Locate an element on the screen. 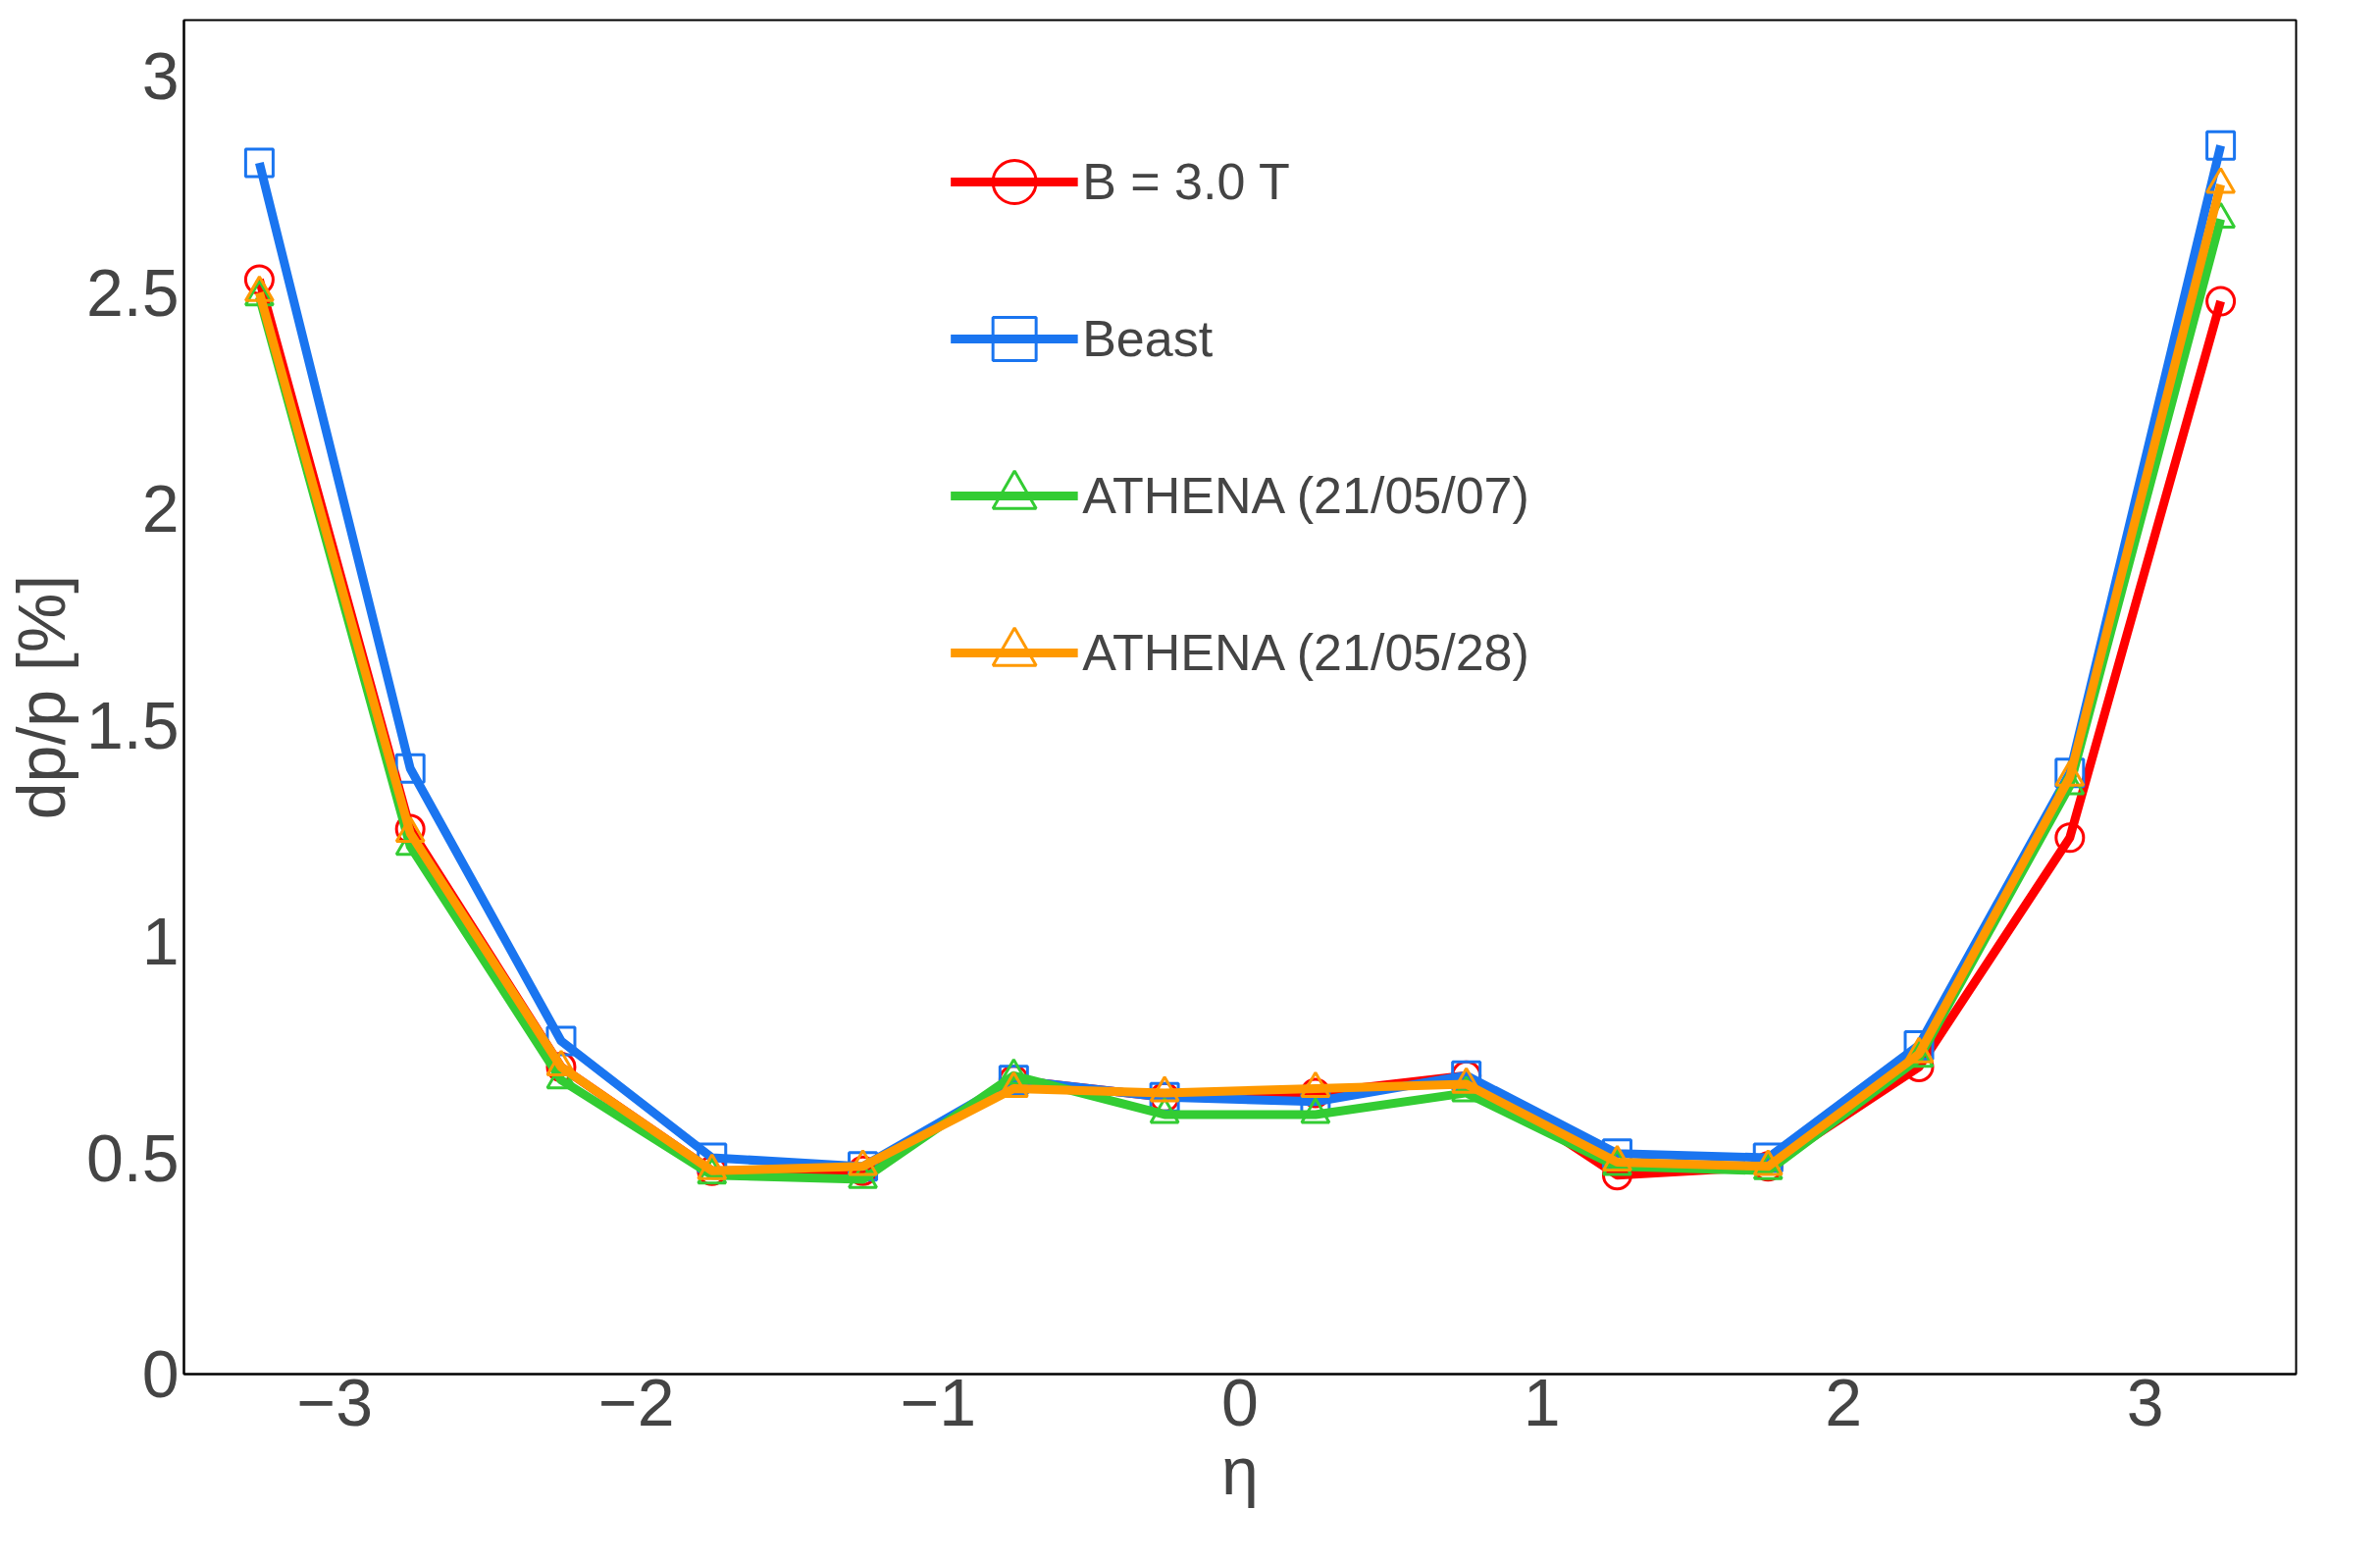  y-tick-label: 0.5 is located at coordinates (132, 1157).